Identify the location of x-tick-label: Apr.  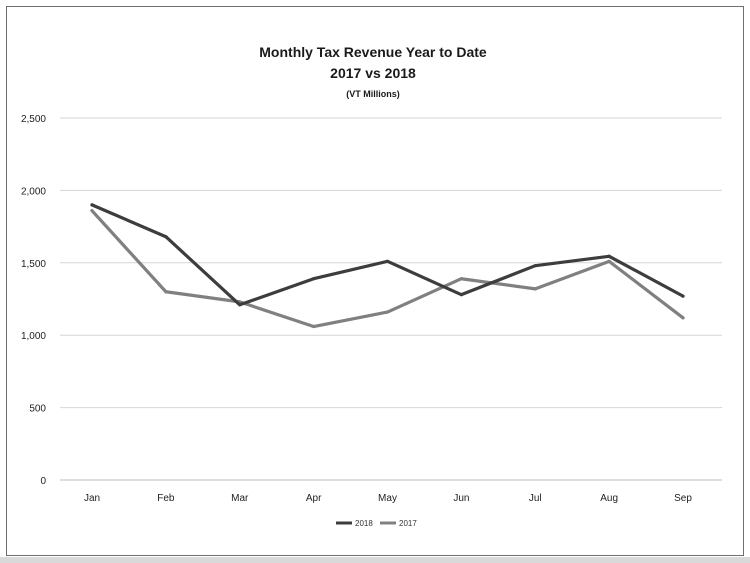
(314, 498).